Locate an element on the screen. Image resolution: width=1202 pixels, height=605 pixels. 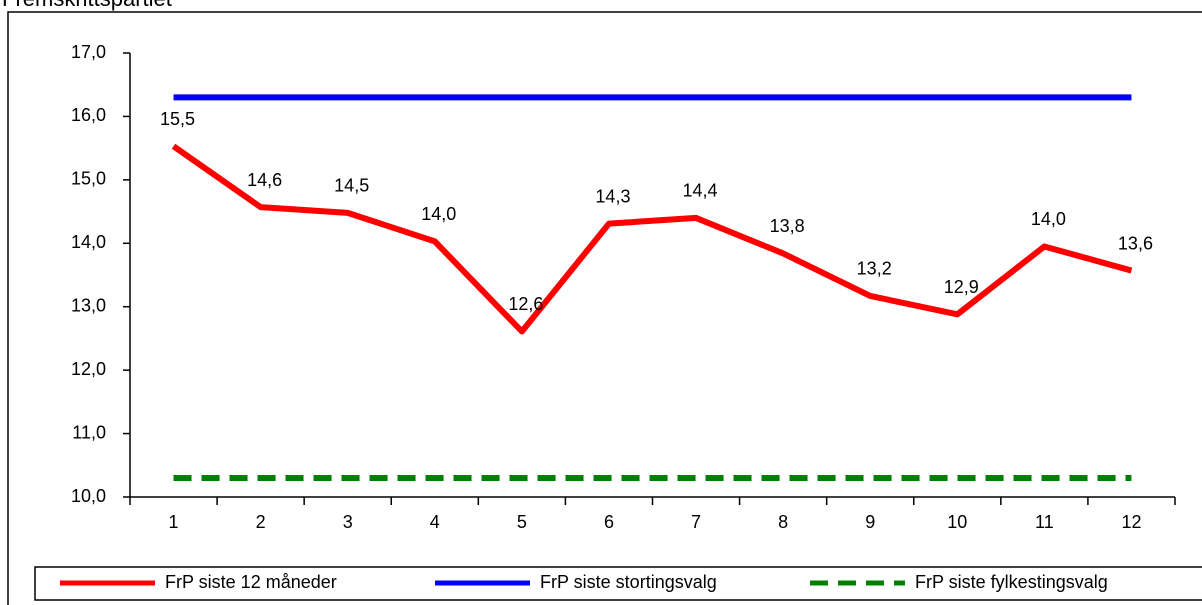
legend-label: FrP siste fylkestingsvalg is located at coordinates (1011, 582).